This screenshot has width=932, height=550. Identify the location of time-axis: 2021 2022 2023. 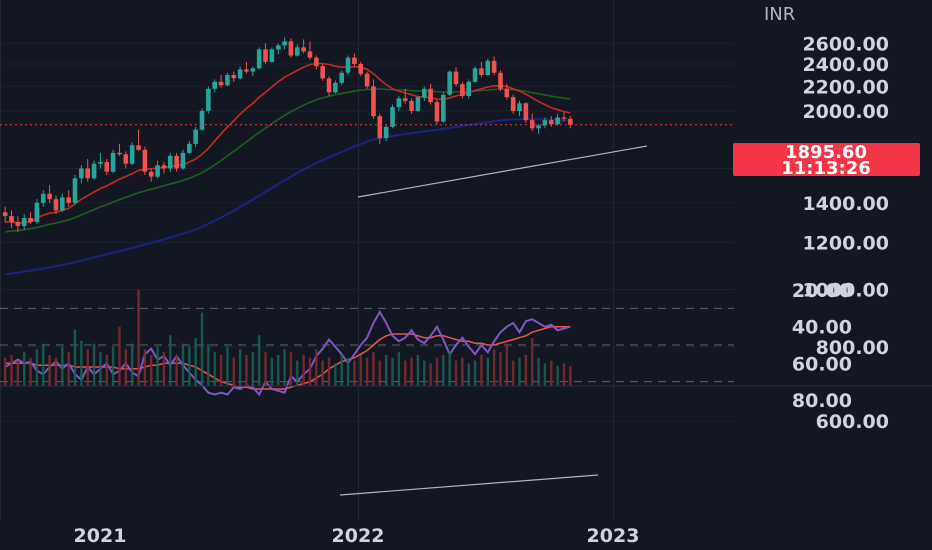
(357, 536).